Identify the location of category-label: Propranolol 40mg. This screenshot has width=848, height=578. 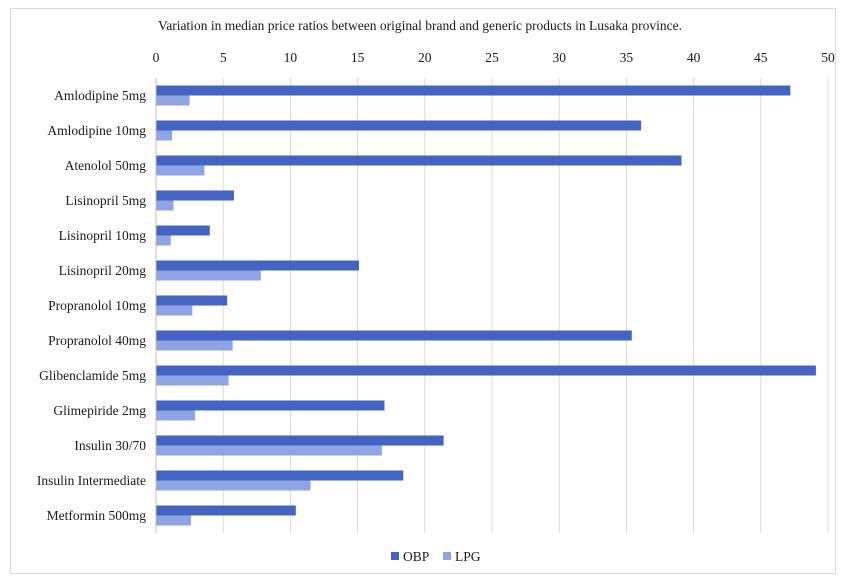
(97, 340).